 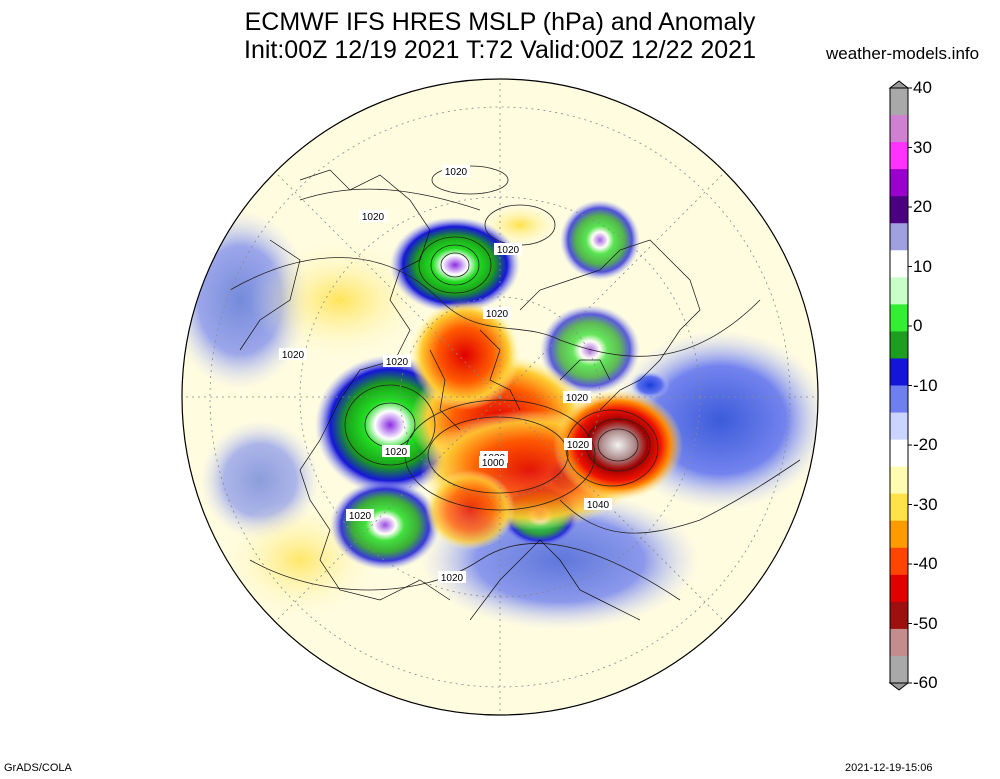 I want to click on colorbar-tick-label: -20, so click(x=925, y=444).